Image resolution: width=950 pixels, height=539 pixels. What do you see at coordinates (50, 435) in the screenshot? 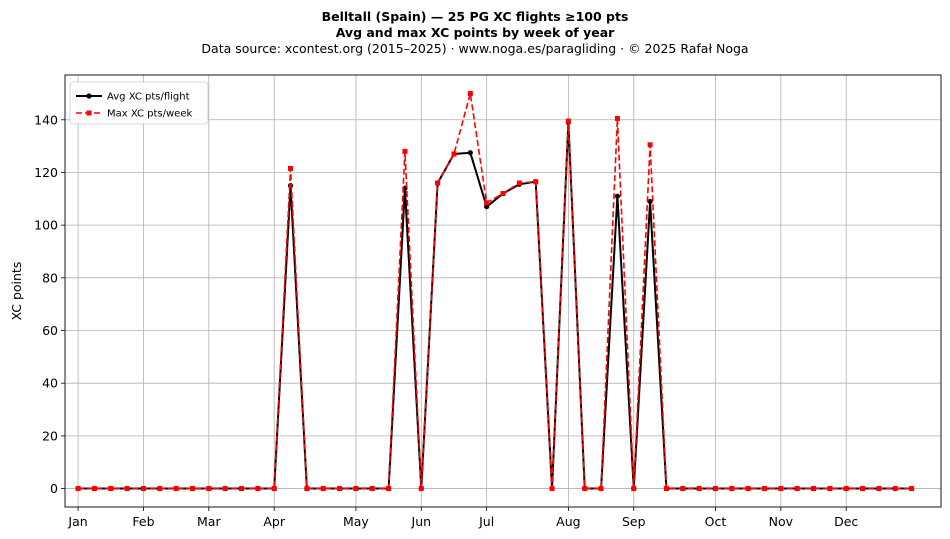
I see `y-tick-label: 20` at bounding box center [50, 435].